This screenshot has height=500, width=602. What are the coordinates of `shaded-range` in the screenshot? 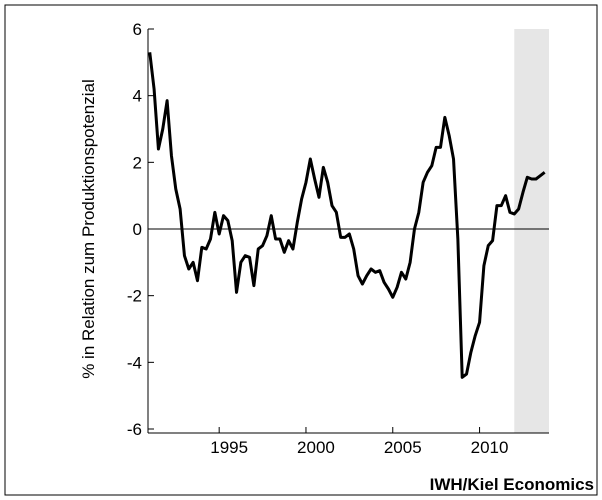 It's located at (531, 231).